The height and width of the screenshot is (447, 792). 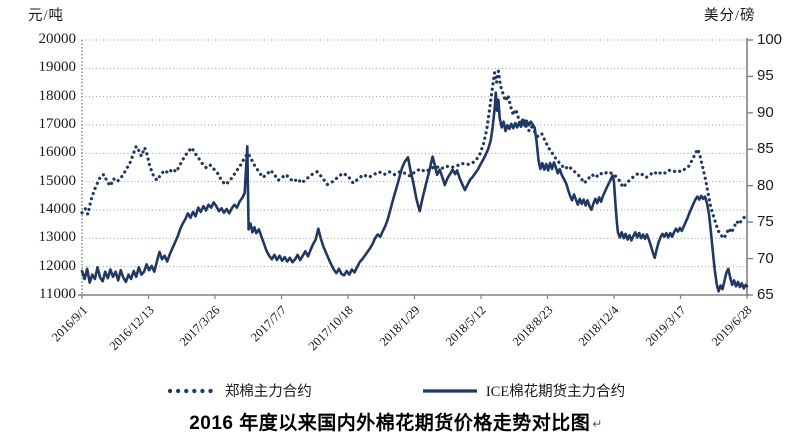 What do you see at coordinates (46, 16) in the screenshot?
I see `left-axis-title: 元/吨` at bounding box center [46, 16].